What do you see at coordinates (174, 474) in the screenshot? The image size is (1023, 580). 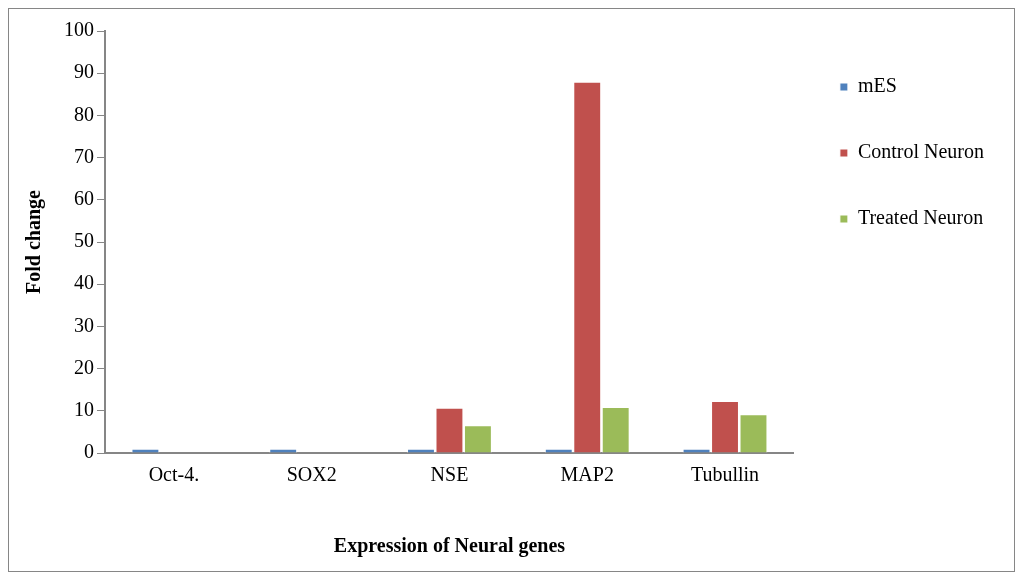 I see `x-tick-label: Oct-4.` at bounding box center [174, 474].